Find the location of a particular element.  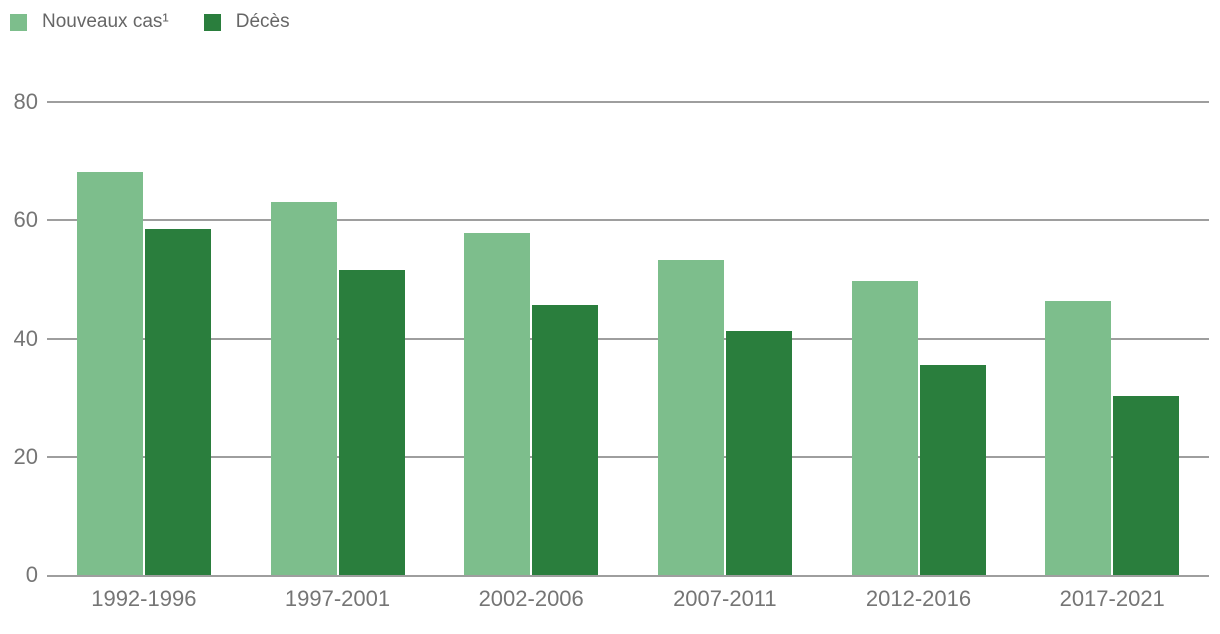

legend-item-nouveaux-cas: Nouveaux cas¹ is located at coordinates (89, 22).